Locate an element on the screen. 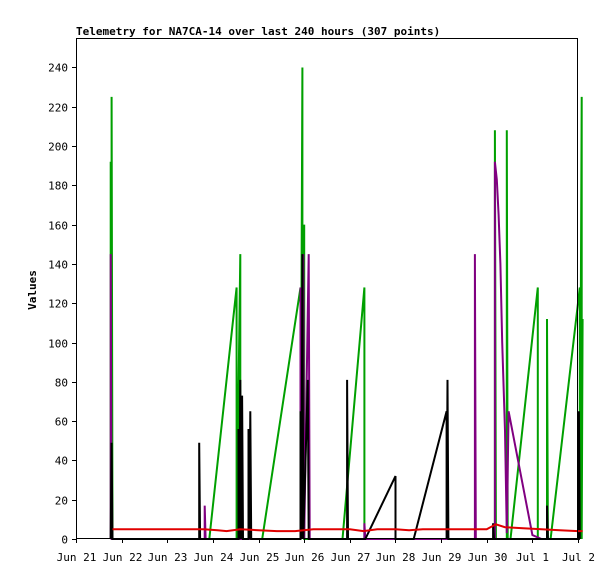  x-tick-label: Jun 21 is located at coordinates (77, 557).